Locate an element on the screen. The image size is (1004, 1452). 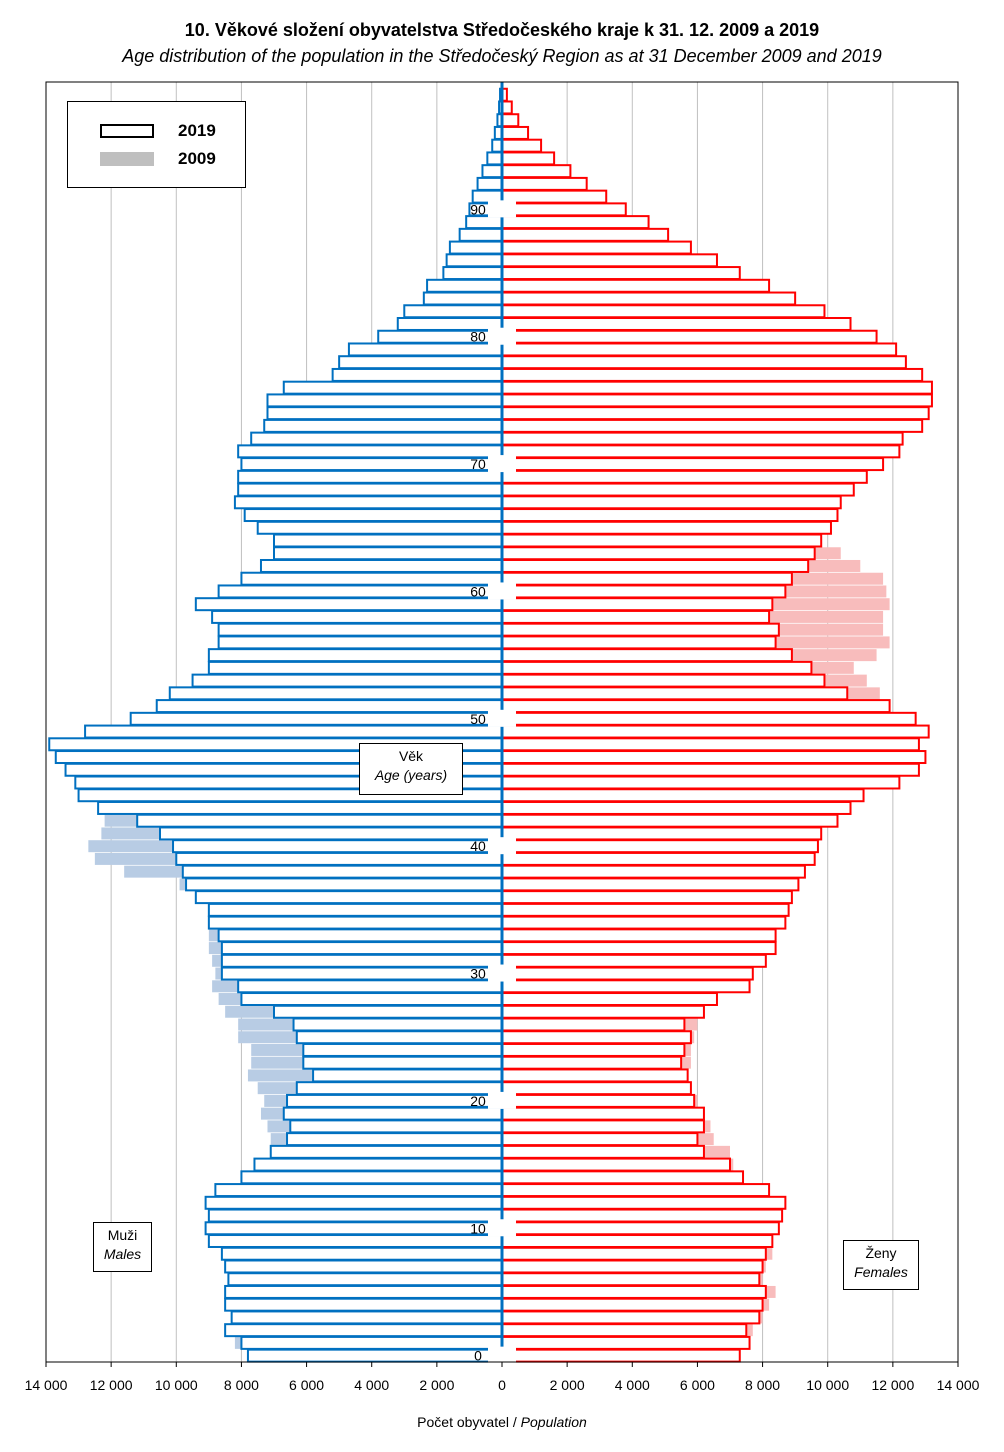
legend-label: 2009 is located at coordinates (197, 158).